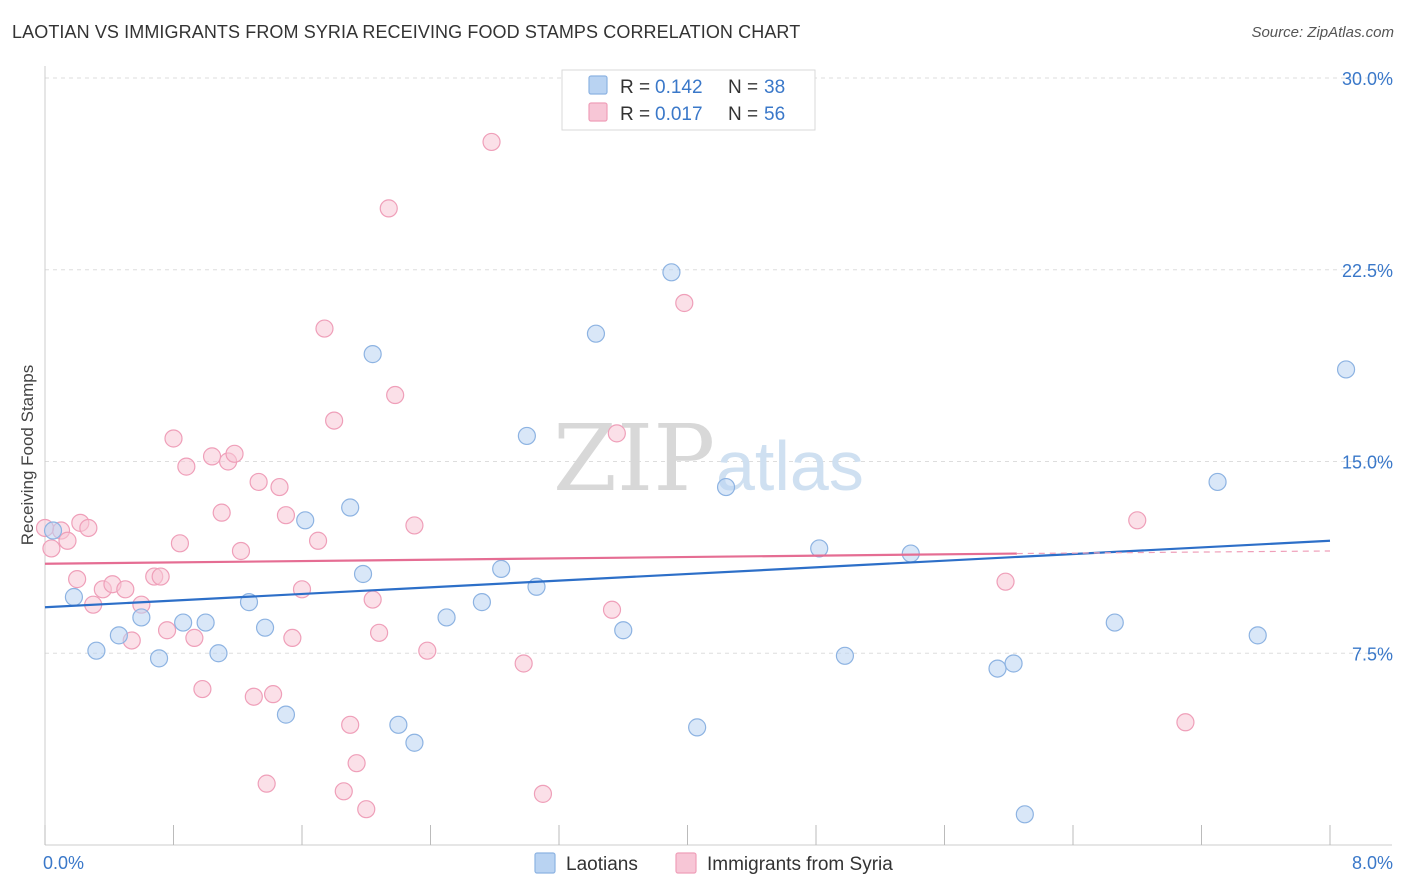 The height and width of the screenshot is (892, 1406). I want to click on source-label: Source: ZipAtlas.com, so click(1322, 32).